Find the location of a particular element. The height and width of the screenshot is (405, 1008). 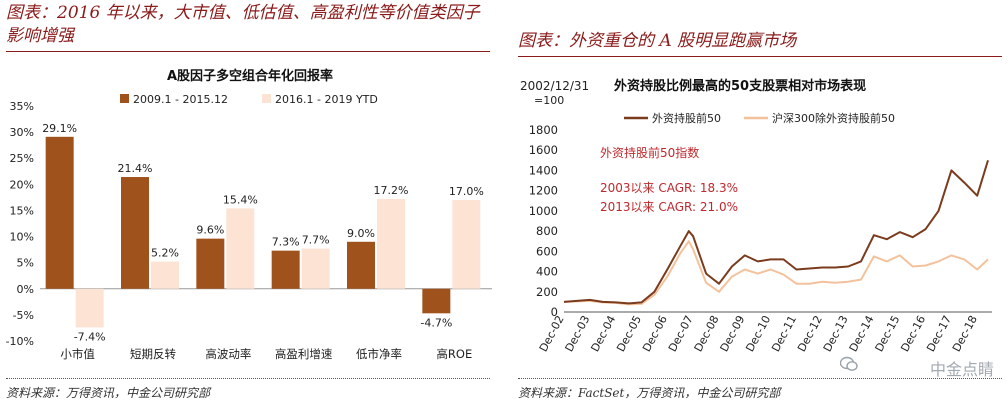

y-tick-label: 30% is located at coordinates (22, 132).